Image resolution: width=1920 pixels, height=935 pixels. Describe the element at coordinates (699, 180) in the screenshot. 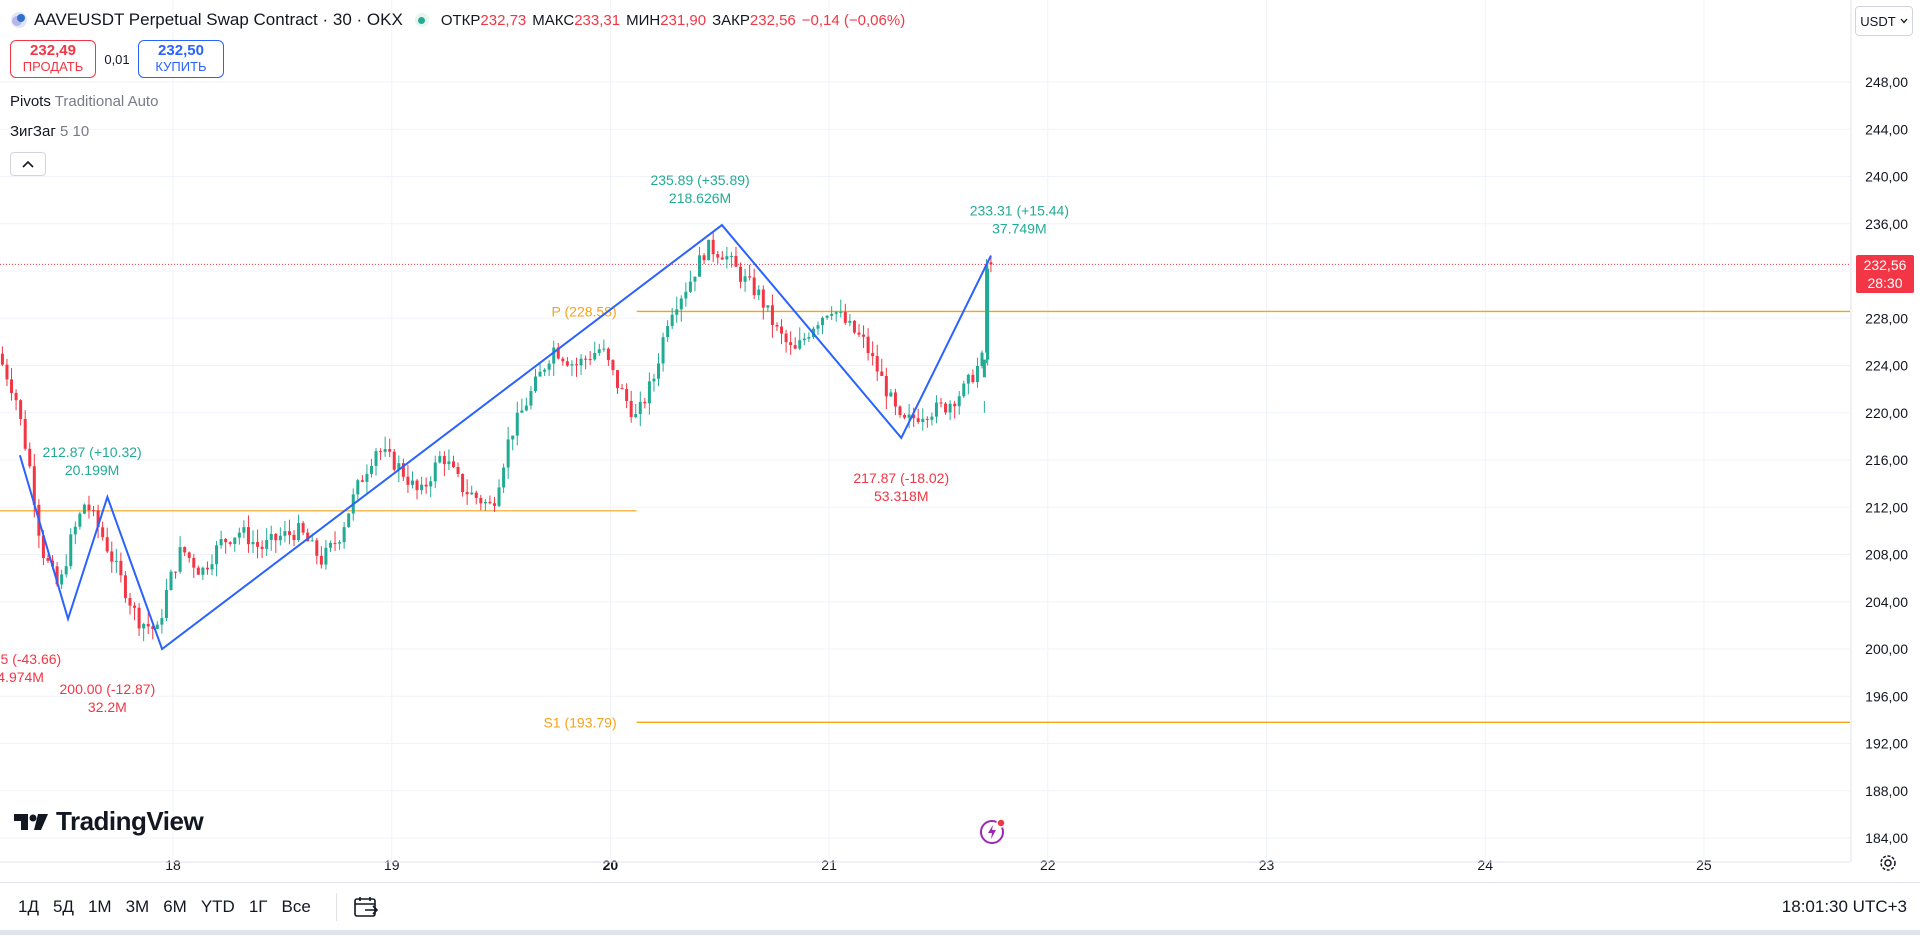

I see `zigzag-pivot-price: 235.89 (+35.89)` at that location.